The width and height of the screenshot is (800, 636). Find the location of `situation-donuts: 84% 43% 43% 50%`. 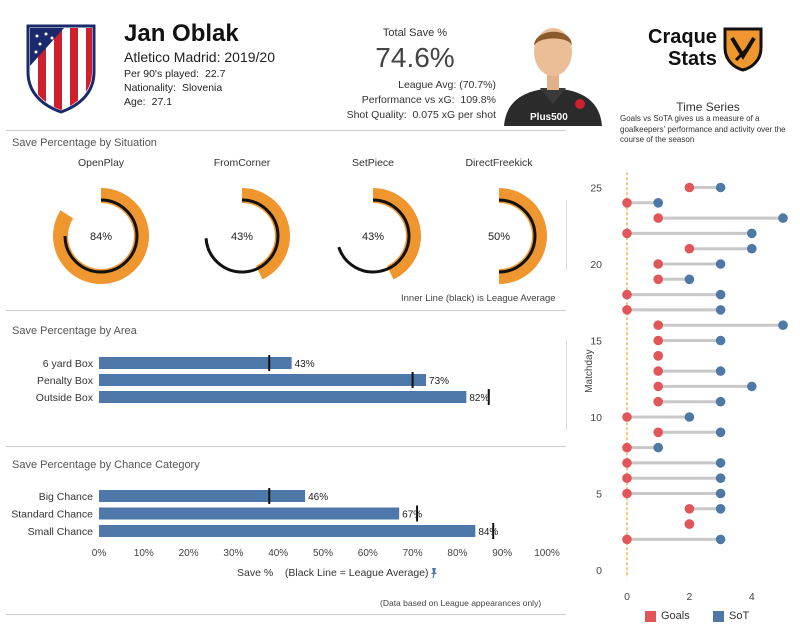

situation-donuts: 84% 43% 43% 50% is located at coordinates (300, 236).